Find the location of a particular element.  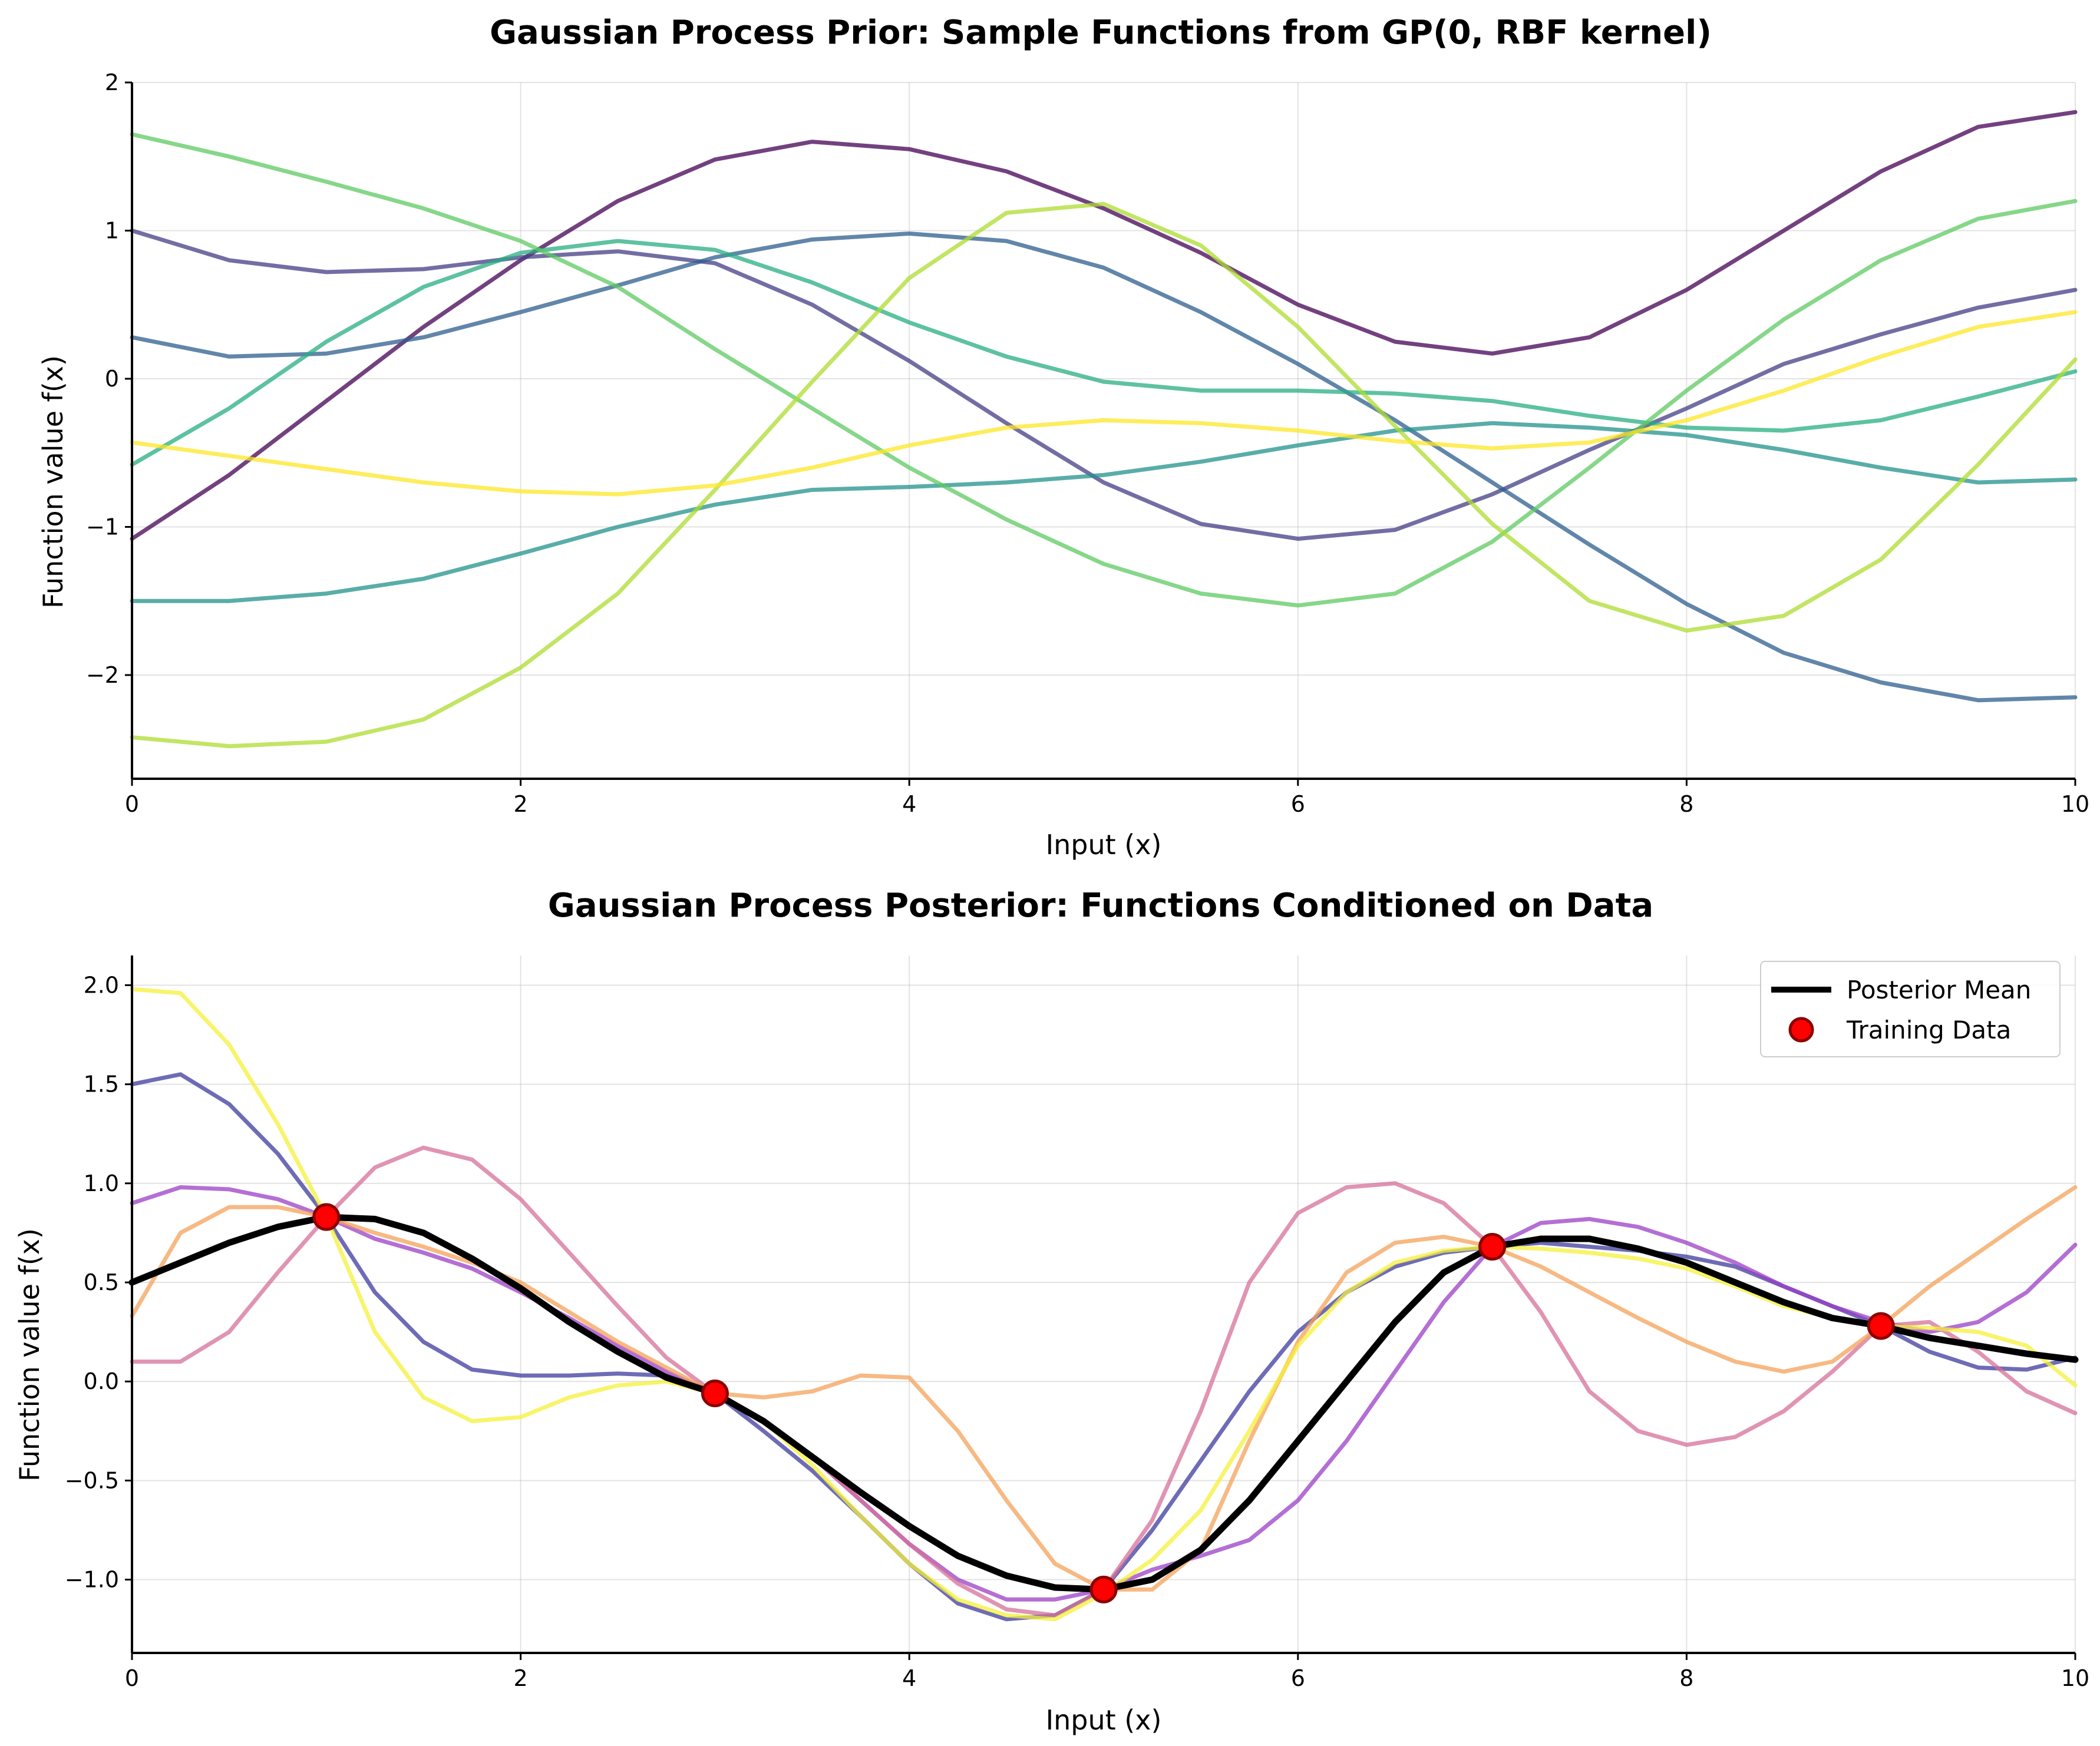

prior-y-ticks: −2 −1 0 1 2 is located at coordinates (109, 379).